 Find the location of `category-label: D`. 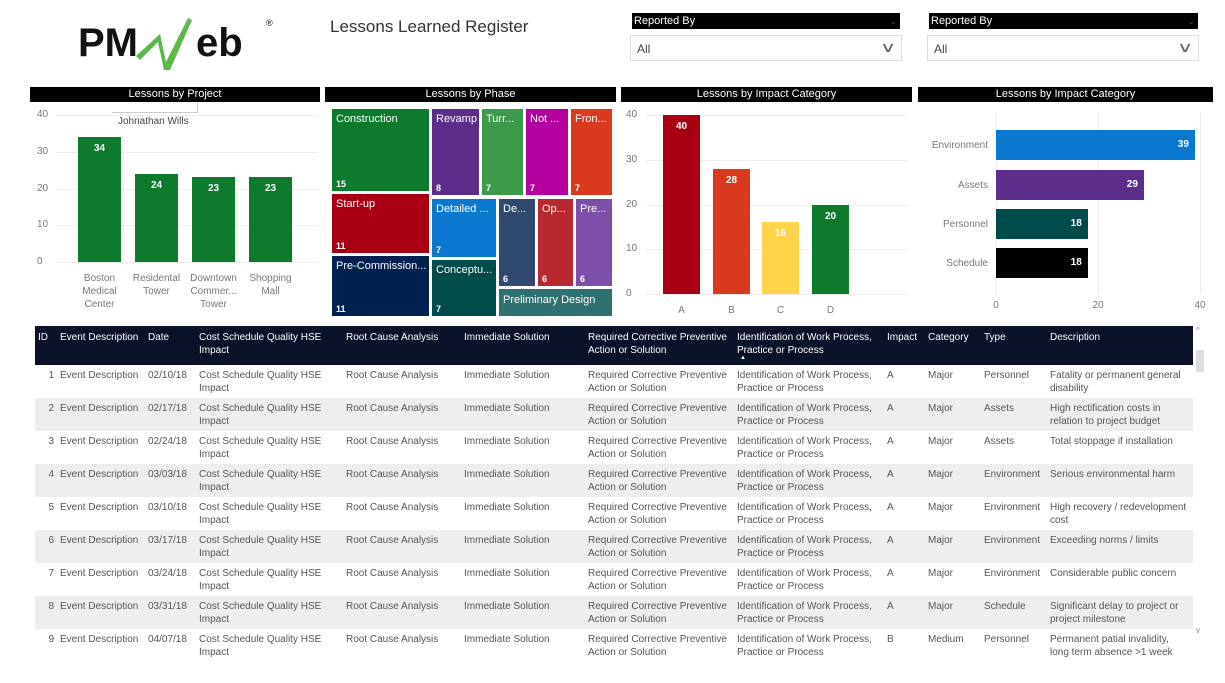

category-label: D is located at coordinates (830, 310).